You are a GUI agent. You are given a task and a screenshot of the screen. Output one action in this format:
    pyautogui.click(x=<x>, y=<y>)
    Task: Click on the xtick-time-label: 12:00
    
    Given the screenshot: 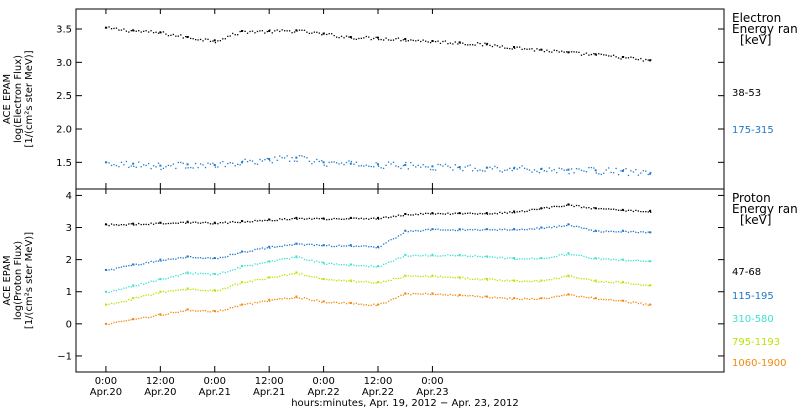 What is the action you would take?
    pyautogui.click(x=160, y=381)
    